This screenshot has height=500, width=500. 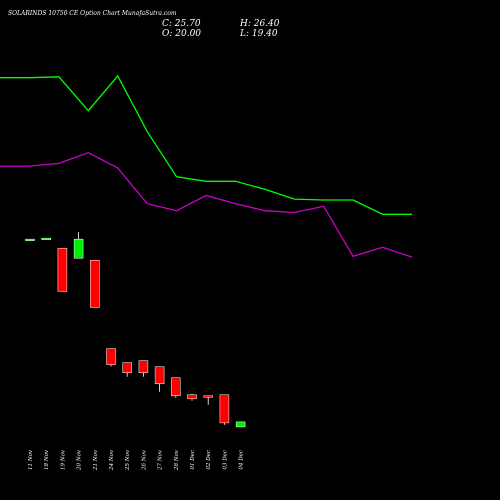 I want to click on high-value: H: 26.40, so click(x=260, y=24).